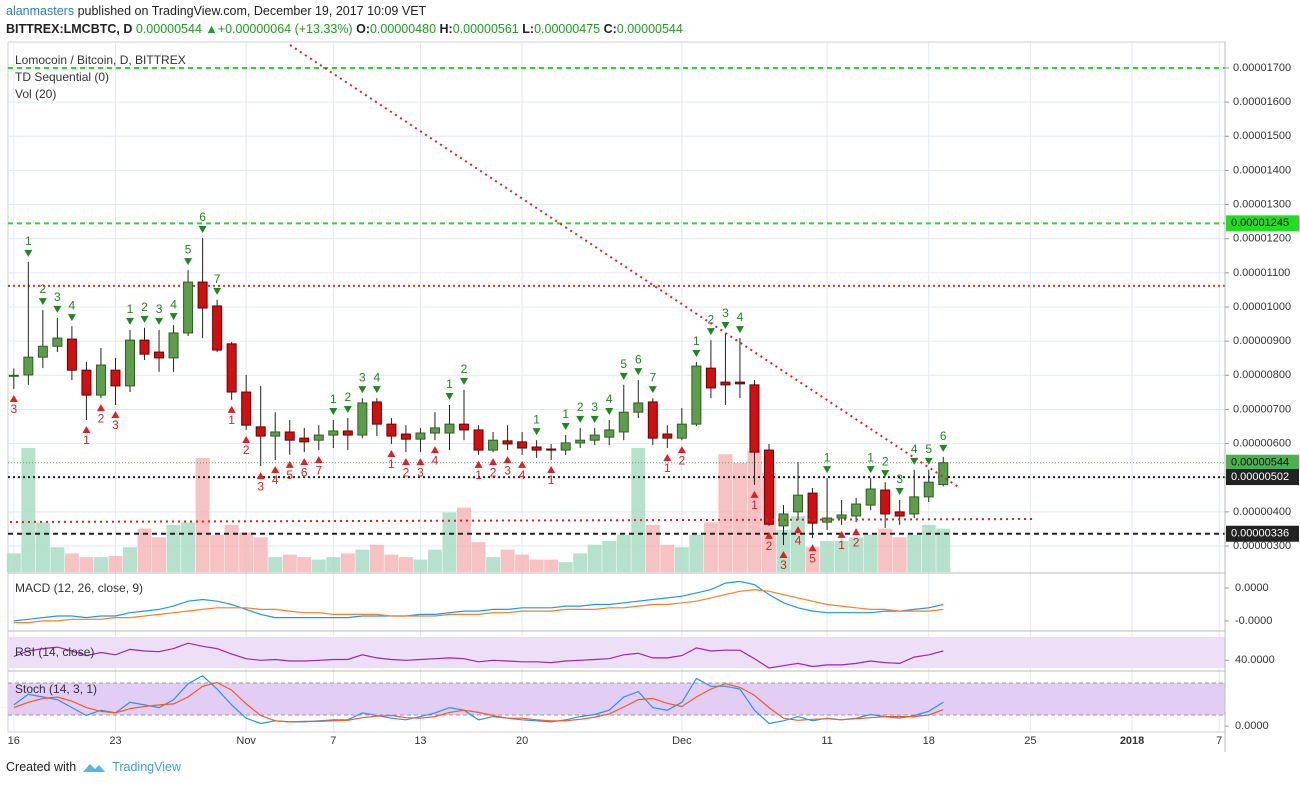 Image resolution: width=1300 pixels, height=786 pixels. Describe the element at coordinates (1262, 546) in the screenshot. I see `y-tick-label: 0.00000300` at that location.